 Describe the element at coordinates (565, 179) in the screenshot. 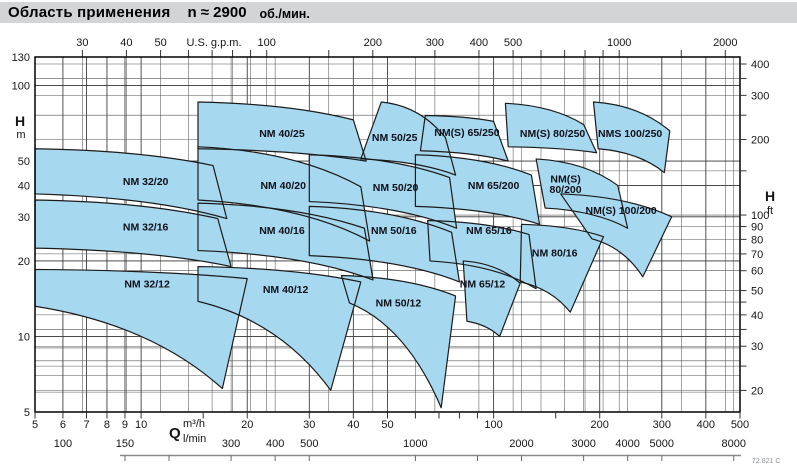

I see `pump-model-label: NM(S)` at that location.